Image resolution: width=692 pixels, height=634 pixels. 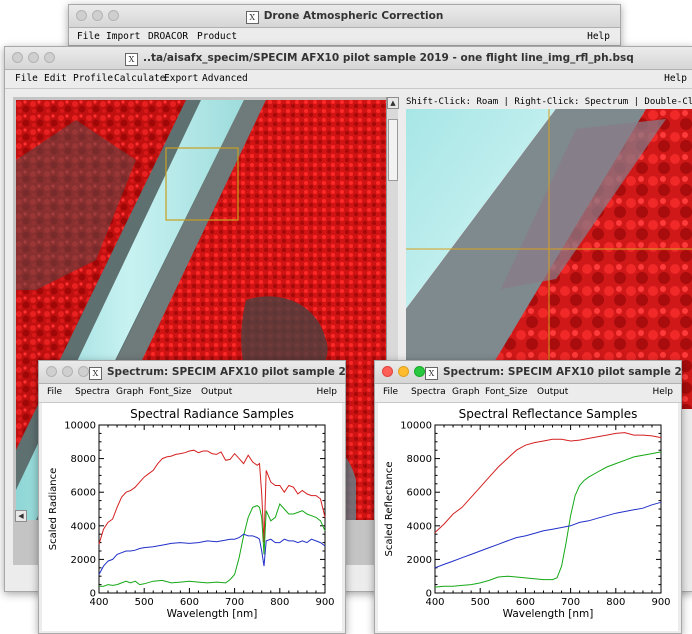 I want to click on y-axis-label: Scaled Radiance, so click(x=53, y=509).